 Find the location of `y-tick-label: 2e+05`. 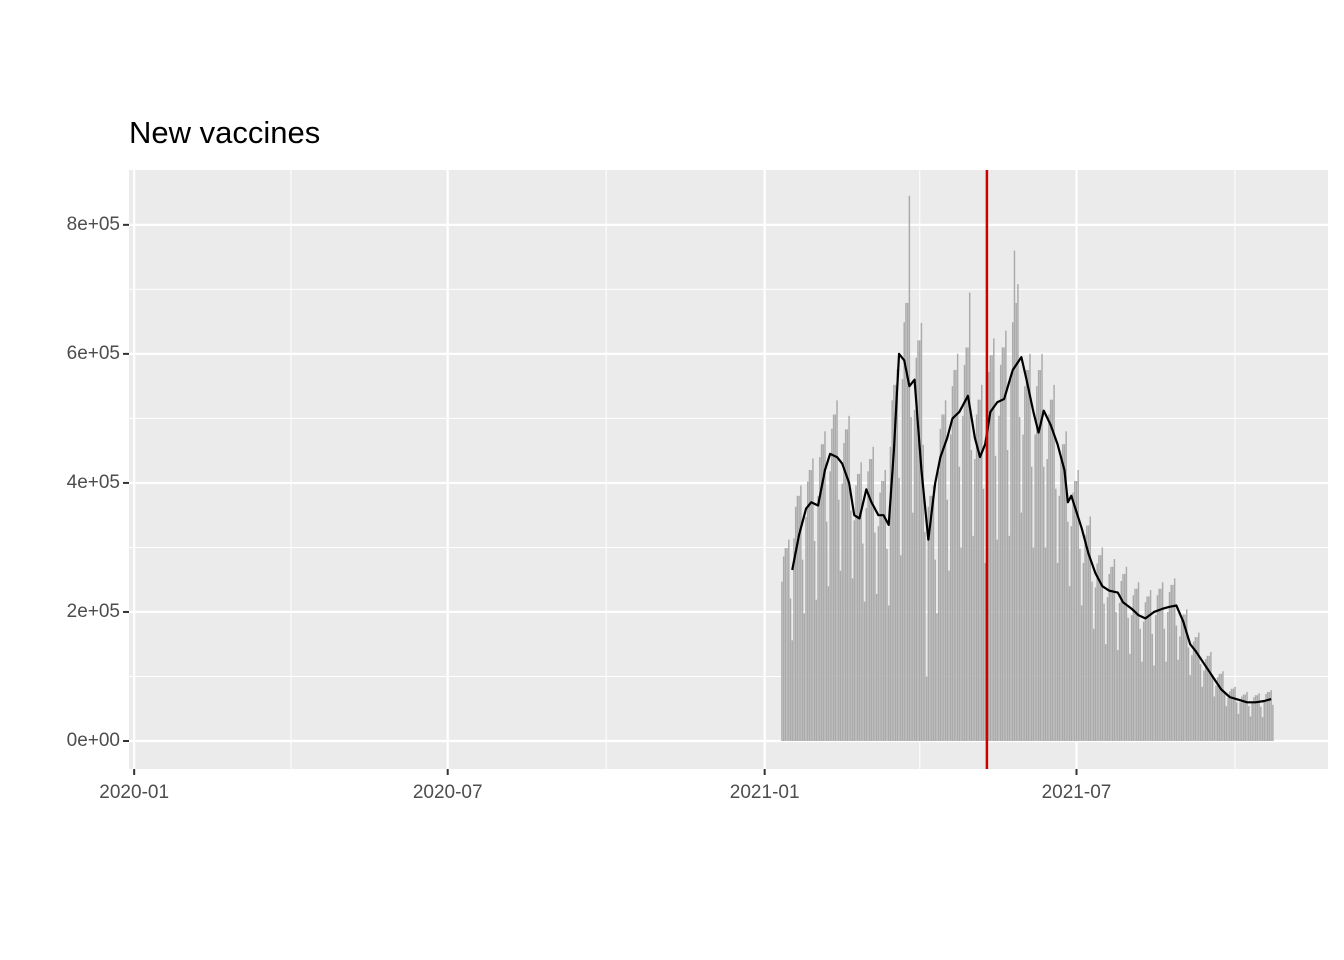

y-tick-label: 2e+05 is located at coordinates (93, 611).